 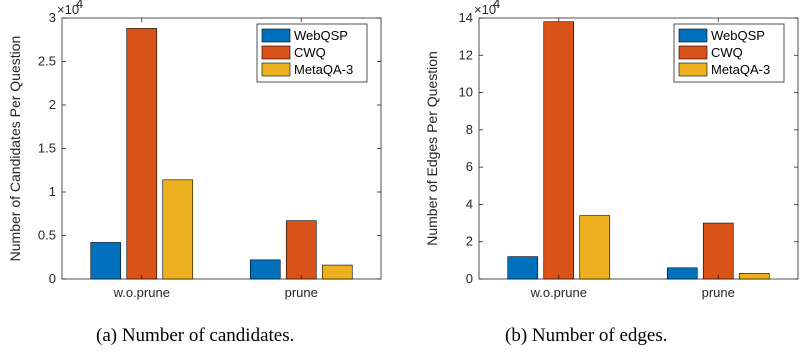 What do you see at coordinates (586, 335) in the screenshot?
I see `caption-b: (b) Number of edges.` at bounding box center [586, 335].